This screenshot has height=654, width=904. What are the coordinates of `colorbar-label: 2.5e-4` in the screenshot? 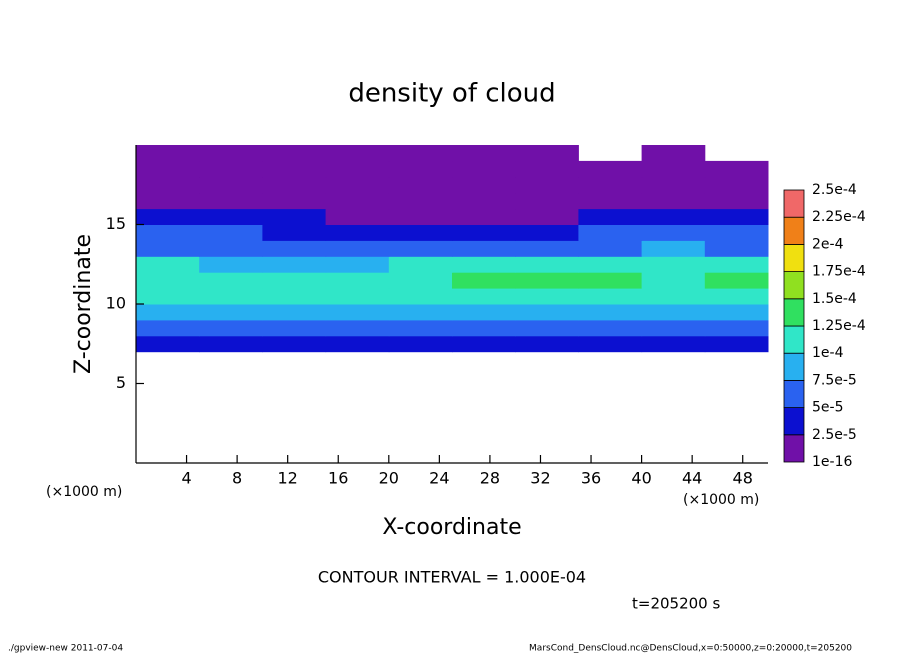 It's located at (834, 190).